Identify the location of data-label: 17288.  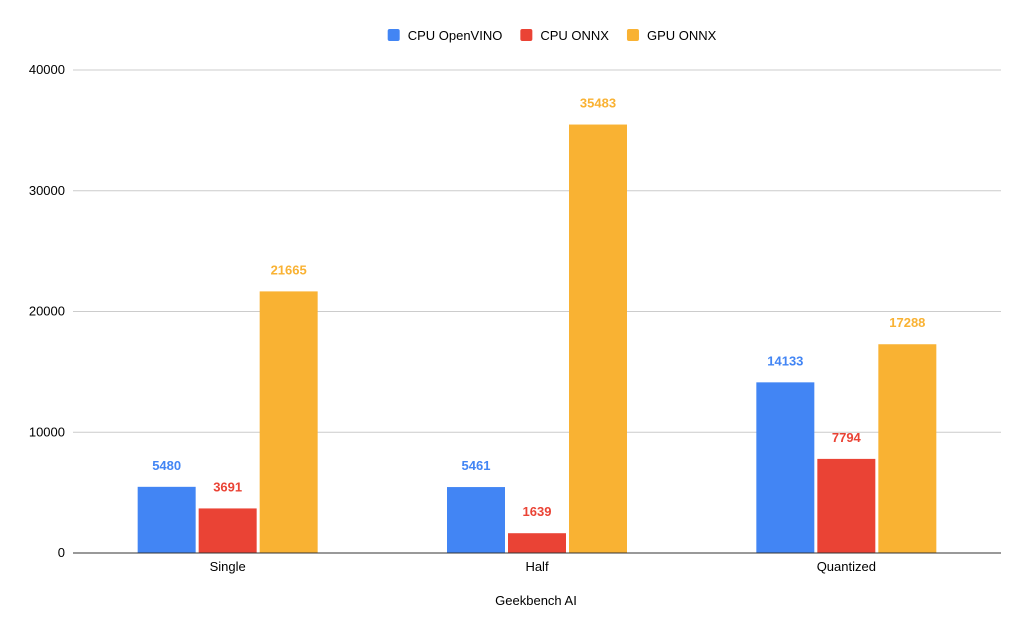
(907, 322).